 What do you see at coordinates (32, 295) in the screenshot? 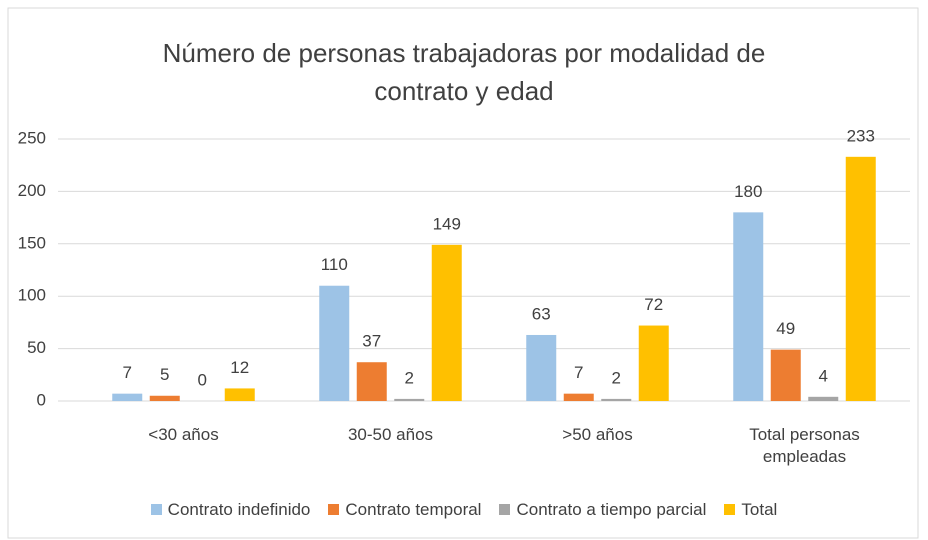
I see `y-tick-label: 100` at bounding box center [32, 295].